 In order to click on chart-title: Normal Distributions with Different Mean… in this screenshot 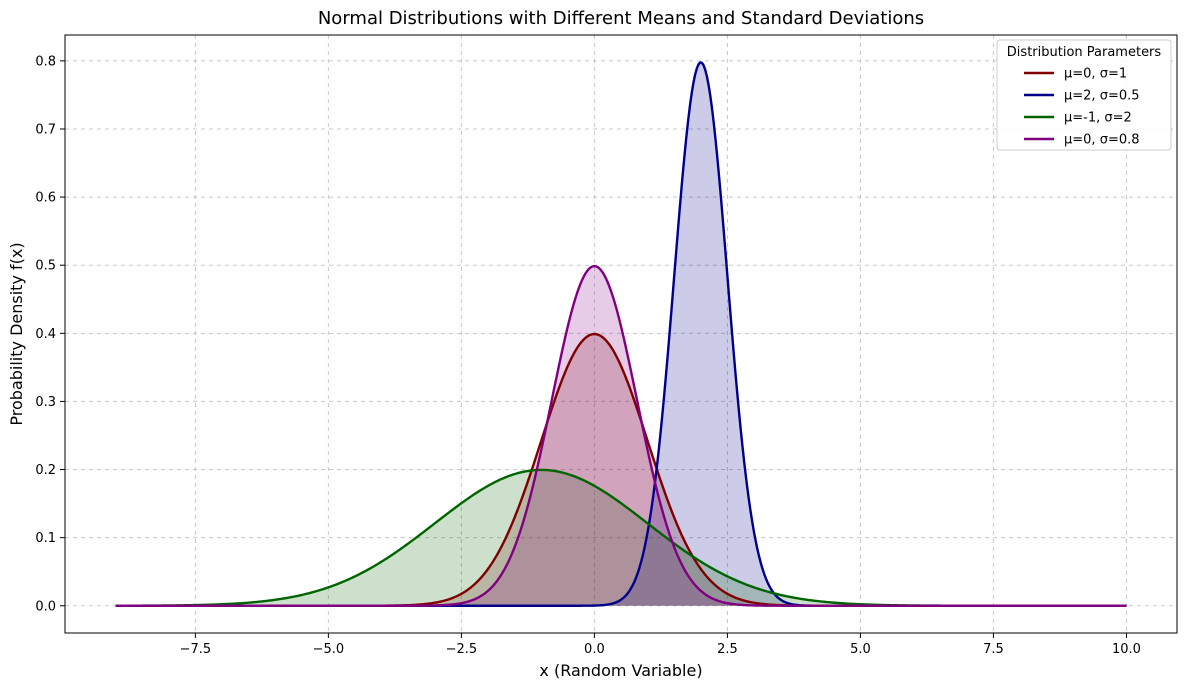, I will do `click(621, 18)`.